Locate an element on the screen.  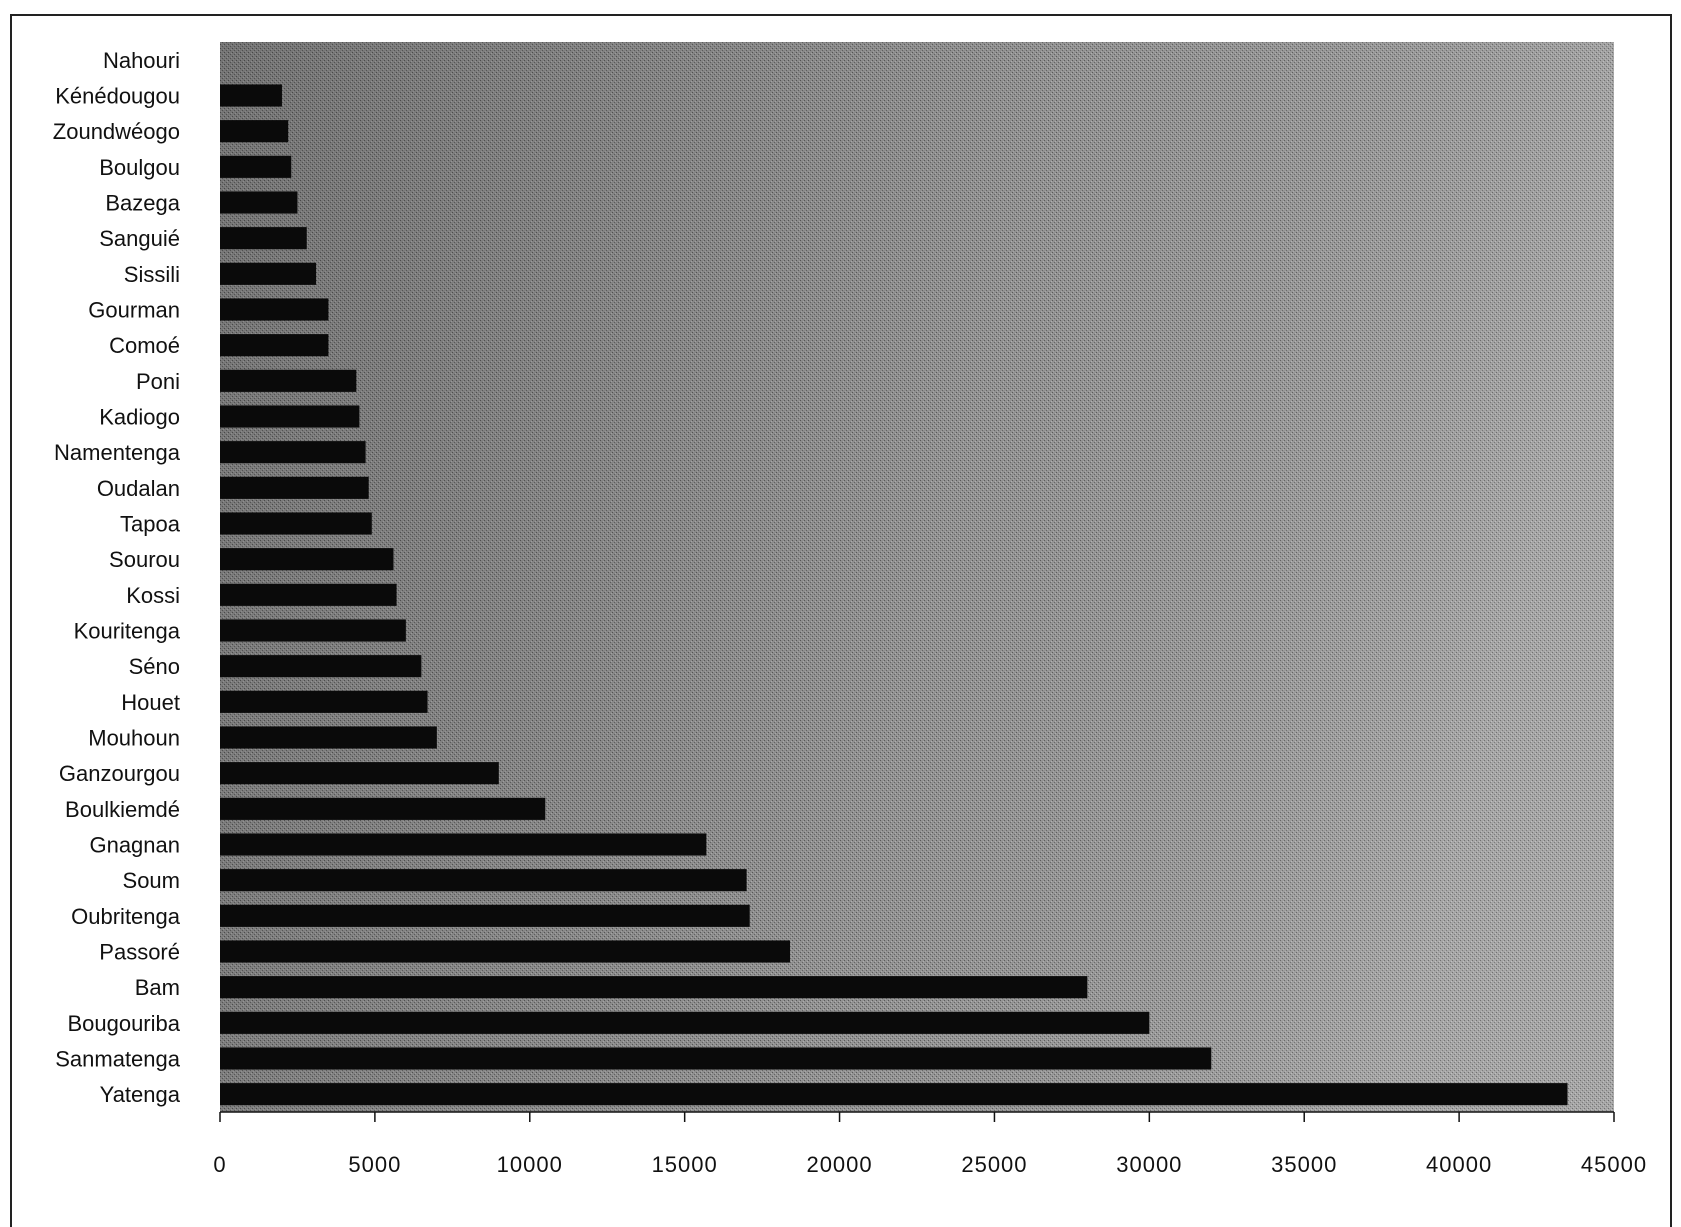
bar-boulgou is located at coordinates (256, 166).